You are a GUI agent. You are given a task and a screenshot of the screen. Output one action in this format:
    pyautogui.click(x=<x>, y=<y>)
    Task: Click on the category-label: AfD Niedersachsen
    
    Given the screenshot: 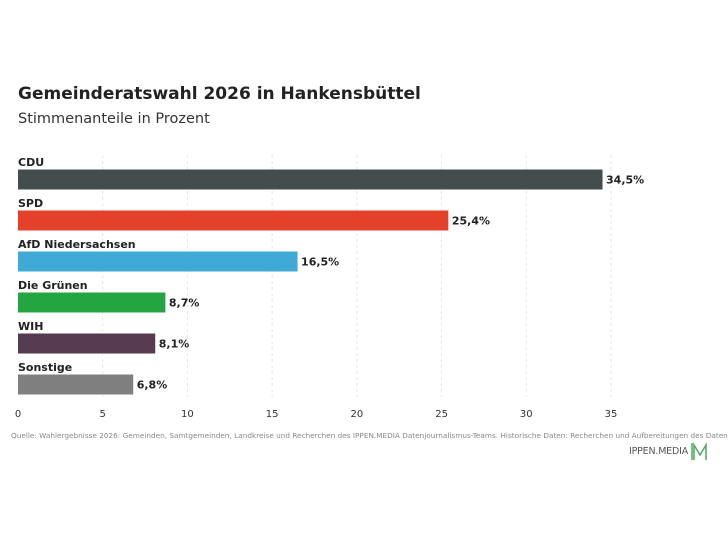 What is the action you would take?
    pyautogui.click(x=77, y=244)
    